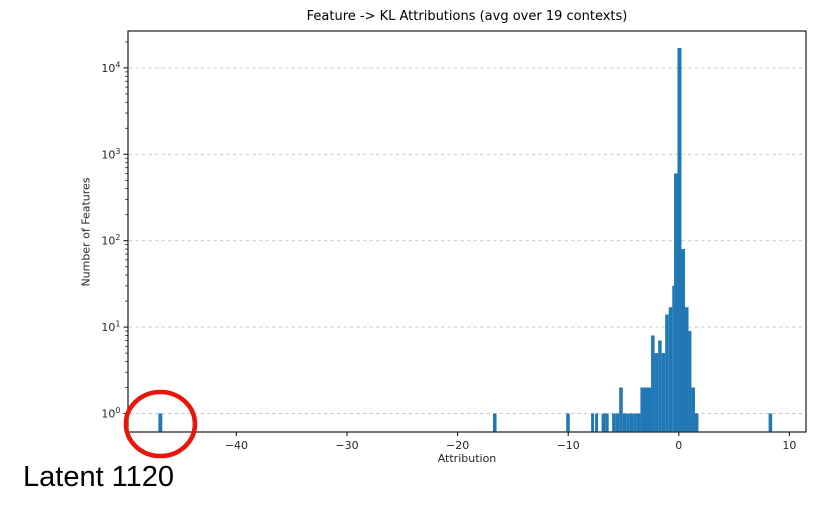  I want to click on highlight-circle, so click(160, 424).